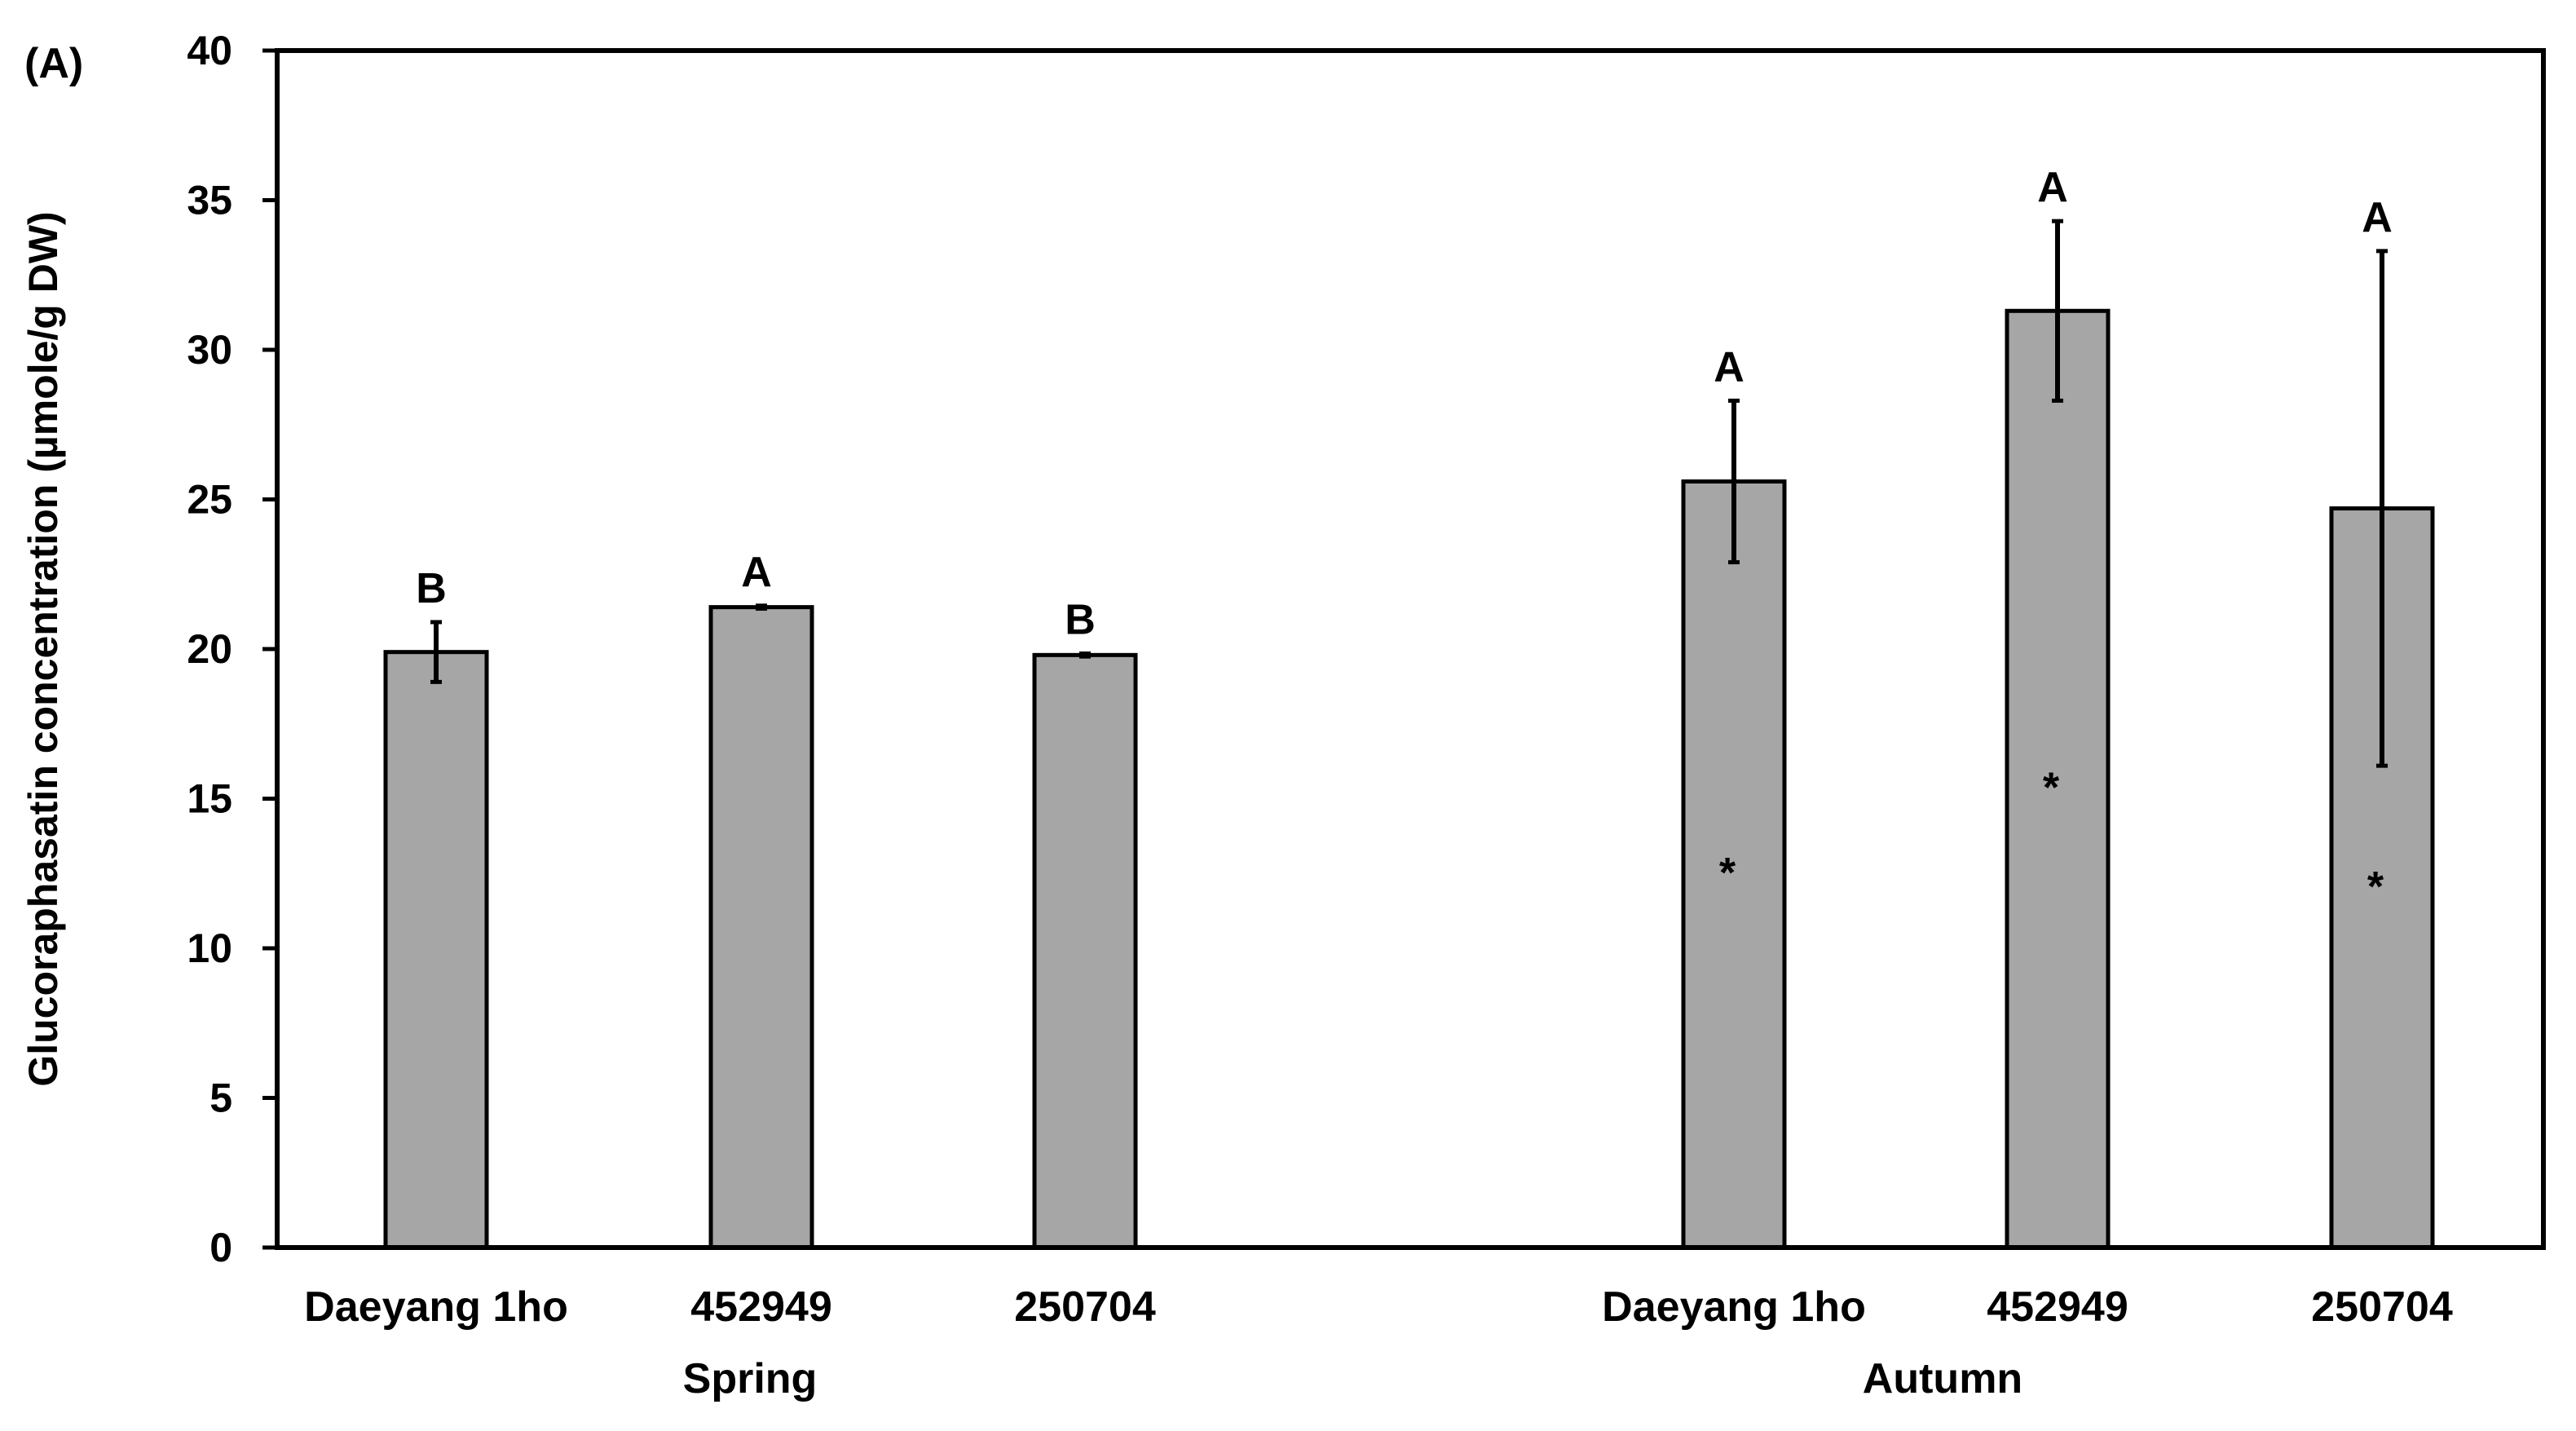 This screenshot has width=2576, height=1431. I want to click on y-tick-label: 5, so click(221, 1098).